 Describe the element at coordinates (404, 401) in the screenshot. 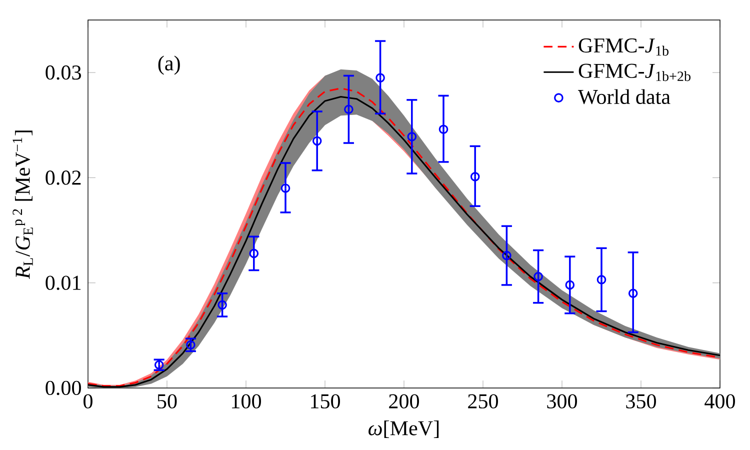

I see `x-tick-label: 200` at that location.